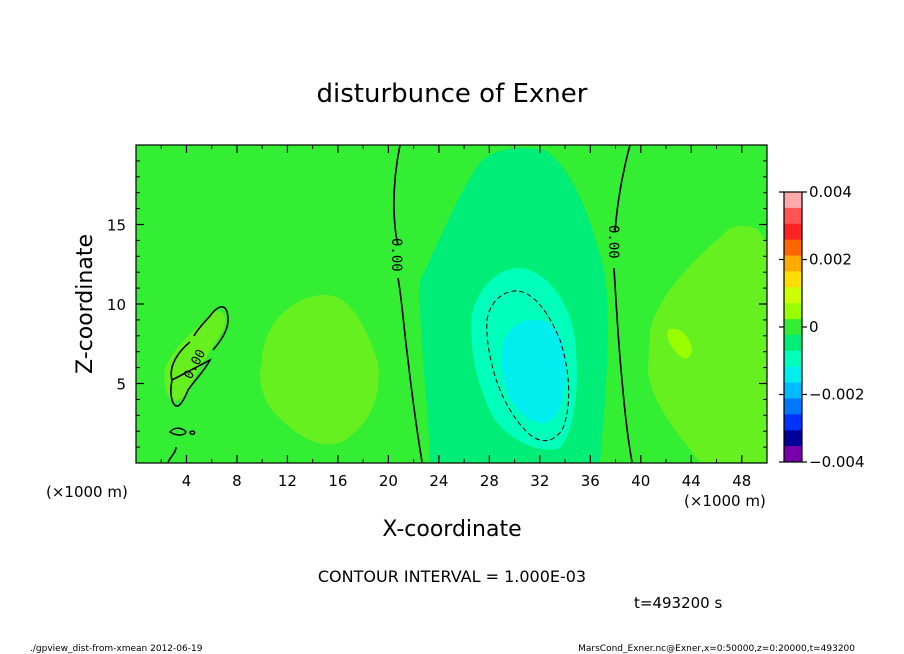 This screenshot has height=654, width=904. I want to click on x-tick-label: 8, so click(237, 481).